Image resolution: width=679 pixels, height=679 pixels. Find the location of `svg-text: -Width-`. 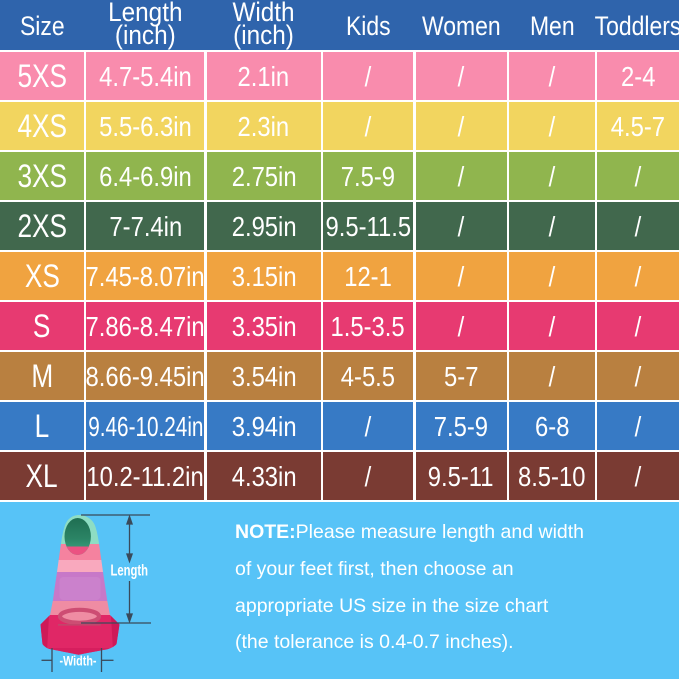

svg-text: -Width- is located at coordinates (78, 661).